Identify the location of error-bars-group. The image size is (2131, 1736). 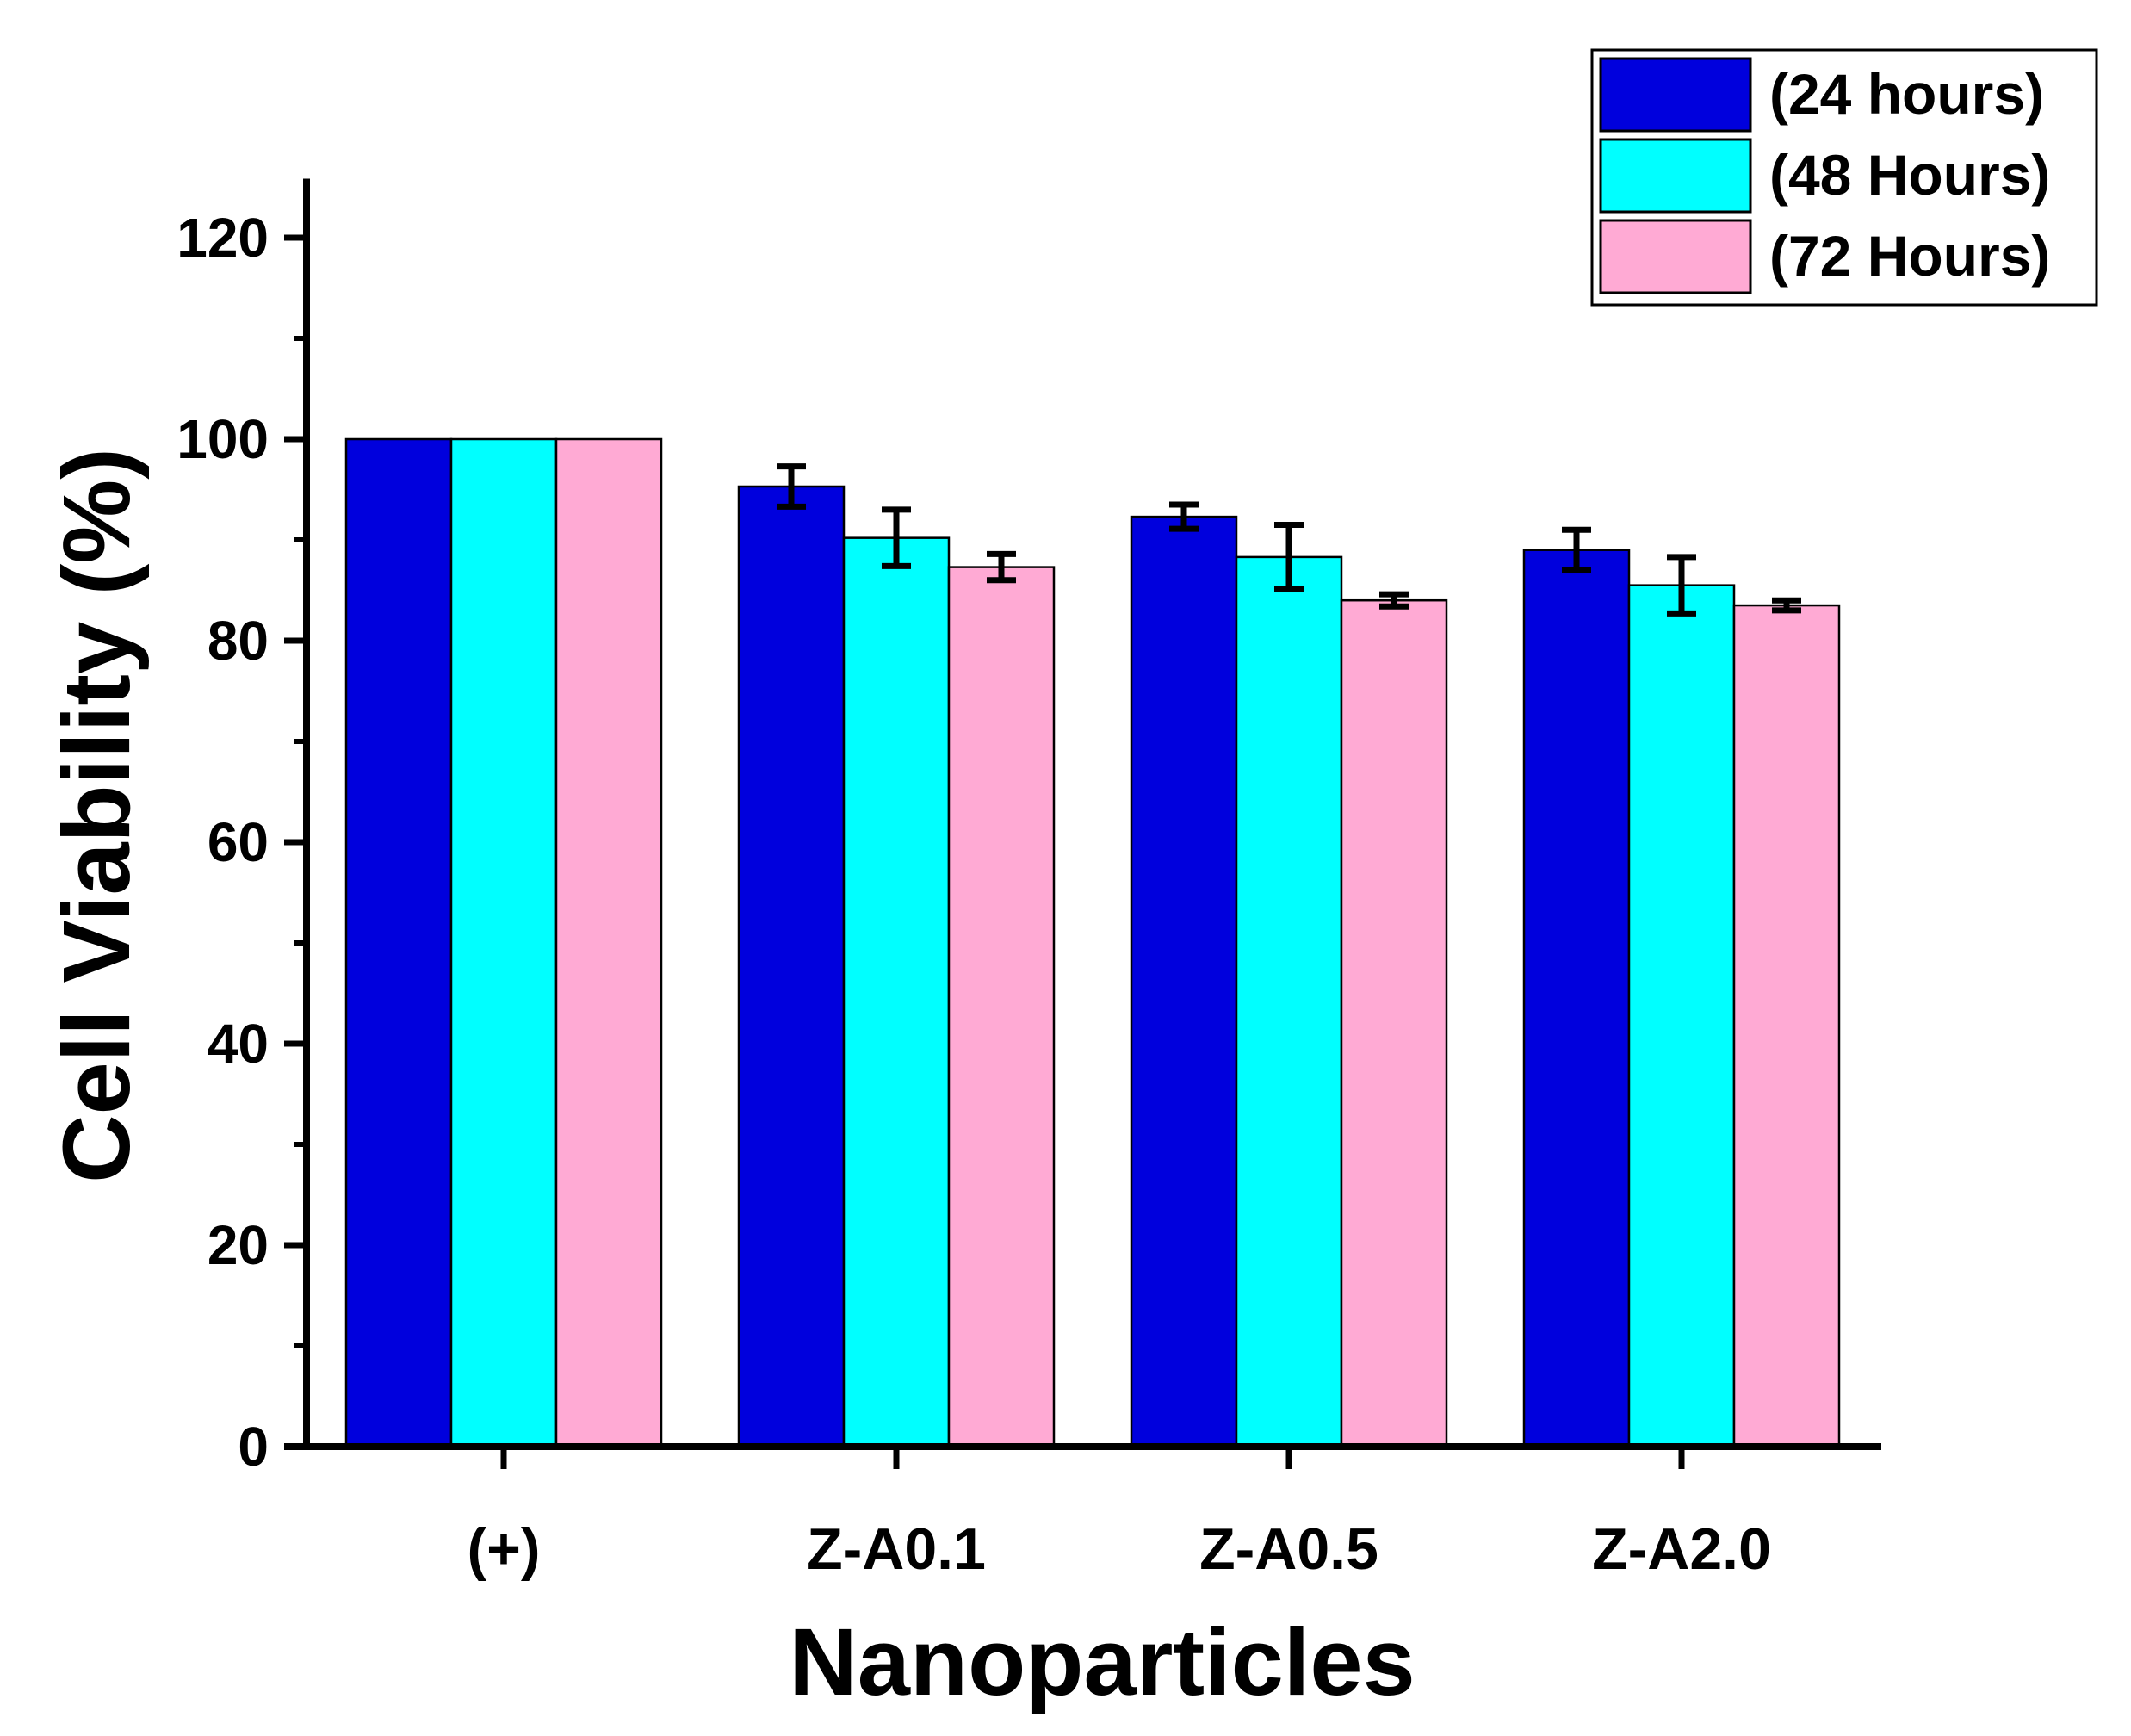
(1289, 540).